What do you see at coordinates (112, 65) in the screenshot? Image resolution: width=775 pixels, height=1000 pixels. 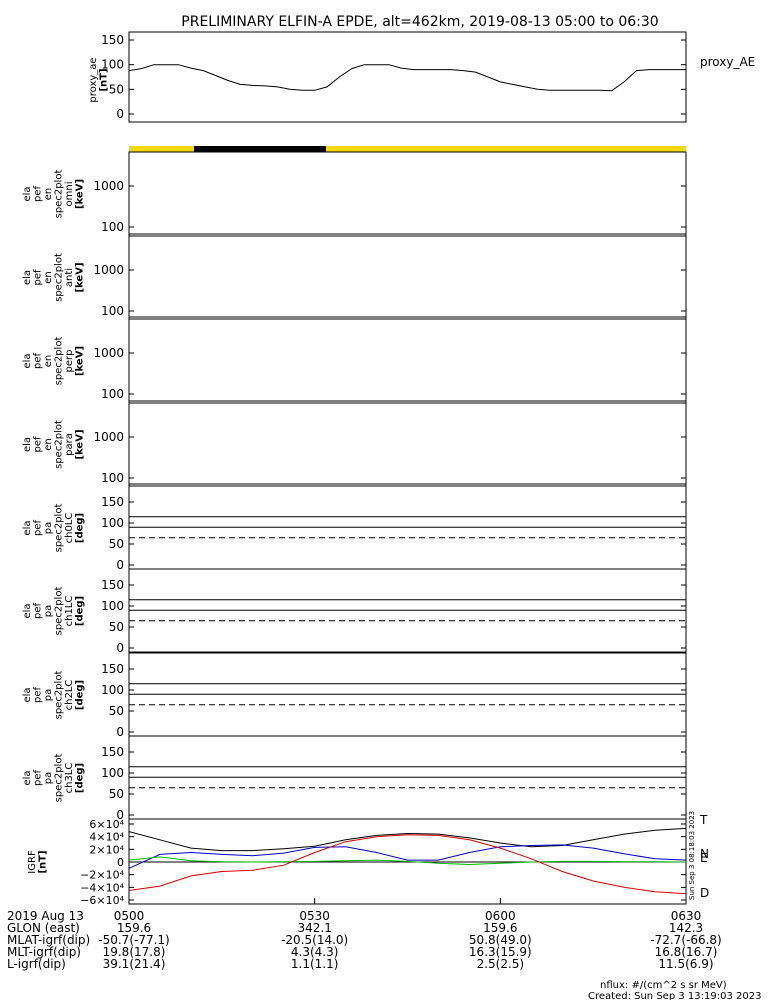 I see `proxy-y-tick-label: 100` at bounding box center [112, 65].